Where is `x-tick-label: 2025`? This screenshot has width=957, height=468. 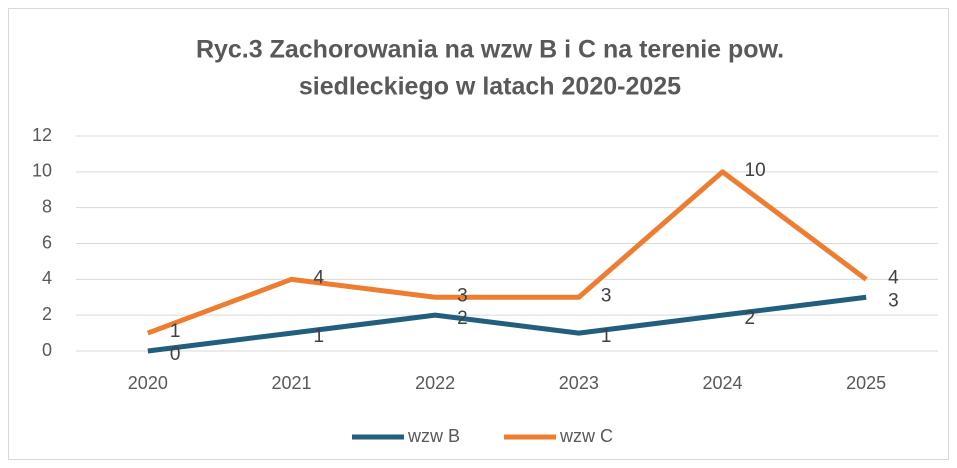
x-tick-label: 2025 is located at coordinates (866, 383).